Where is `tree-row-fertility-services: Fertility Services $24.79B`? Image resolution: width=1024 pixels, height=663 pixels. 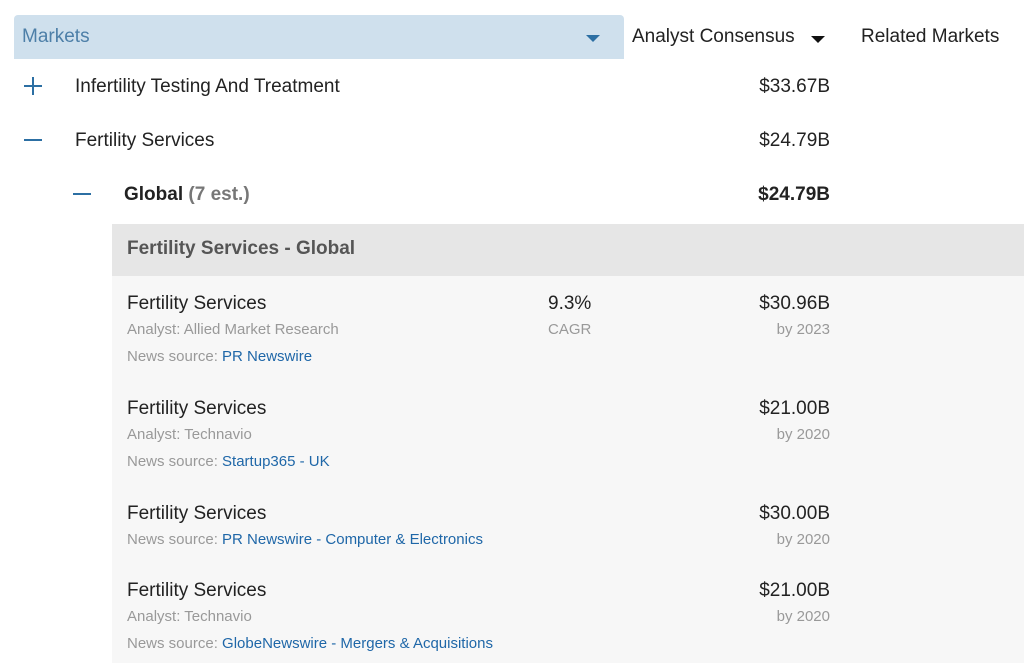
tree-row-fertility-services: Fertility Services $24.79B is located at coordinates (512, 141).